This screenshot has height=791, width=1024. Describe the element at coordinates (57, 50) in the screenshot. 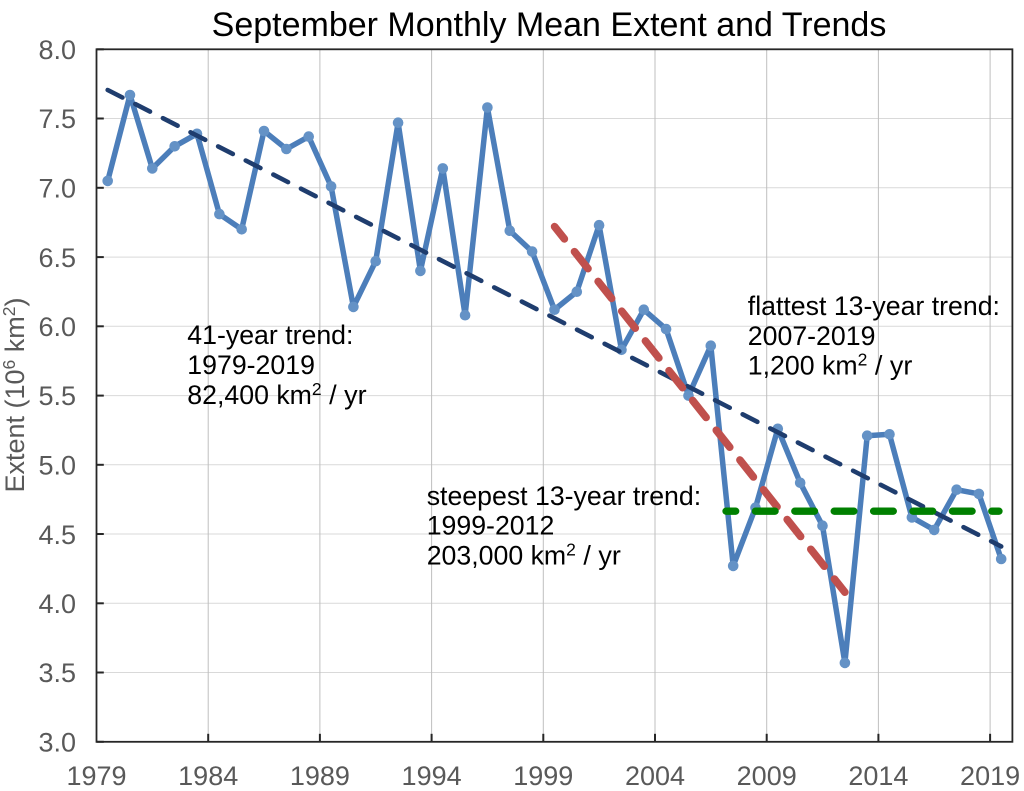

I see `svg-text: 8.0` at that location.